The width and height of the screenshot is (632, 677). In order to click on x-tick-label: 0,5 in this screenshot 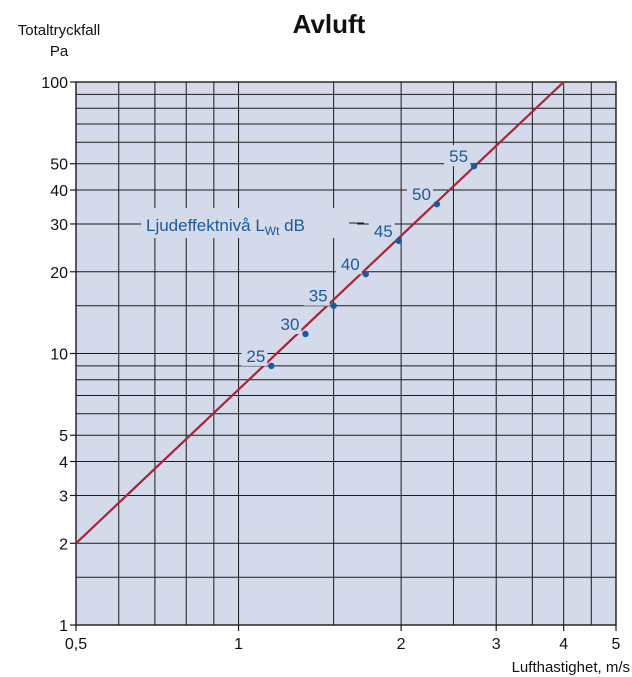, I will do `click(76, 644)`.